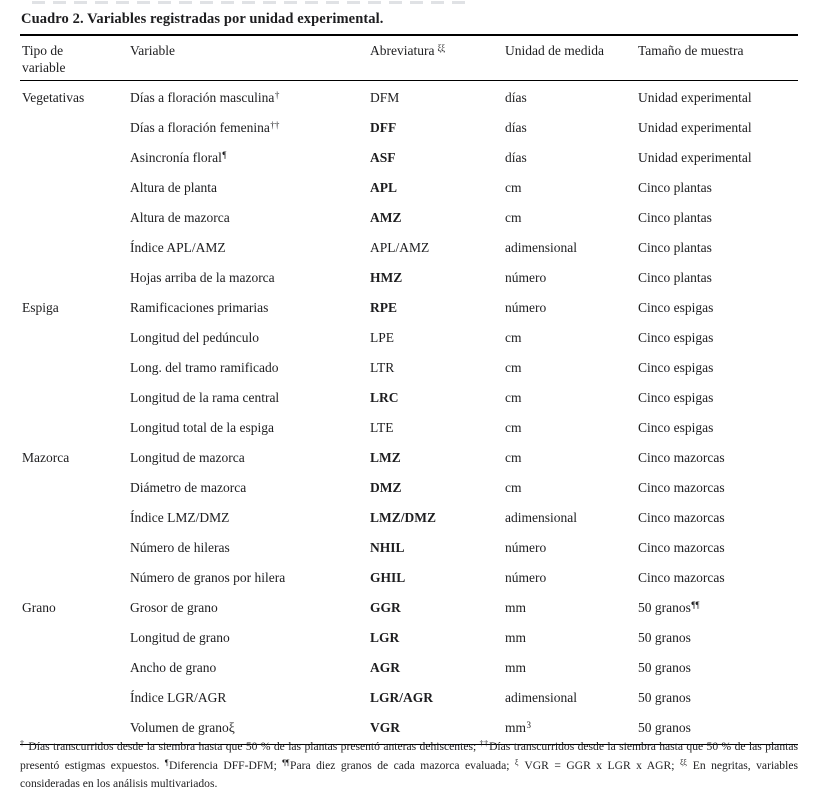 This screenshot has height=796, width=818. I want to click on row-abbreviation: LMZ, so click(385, 457).